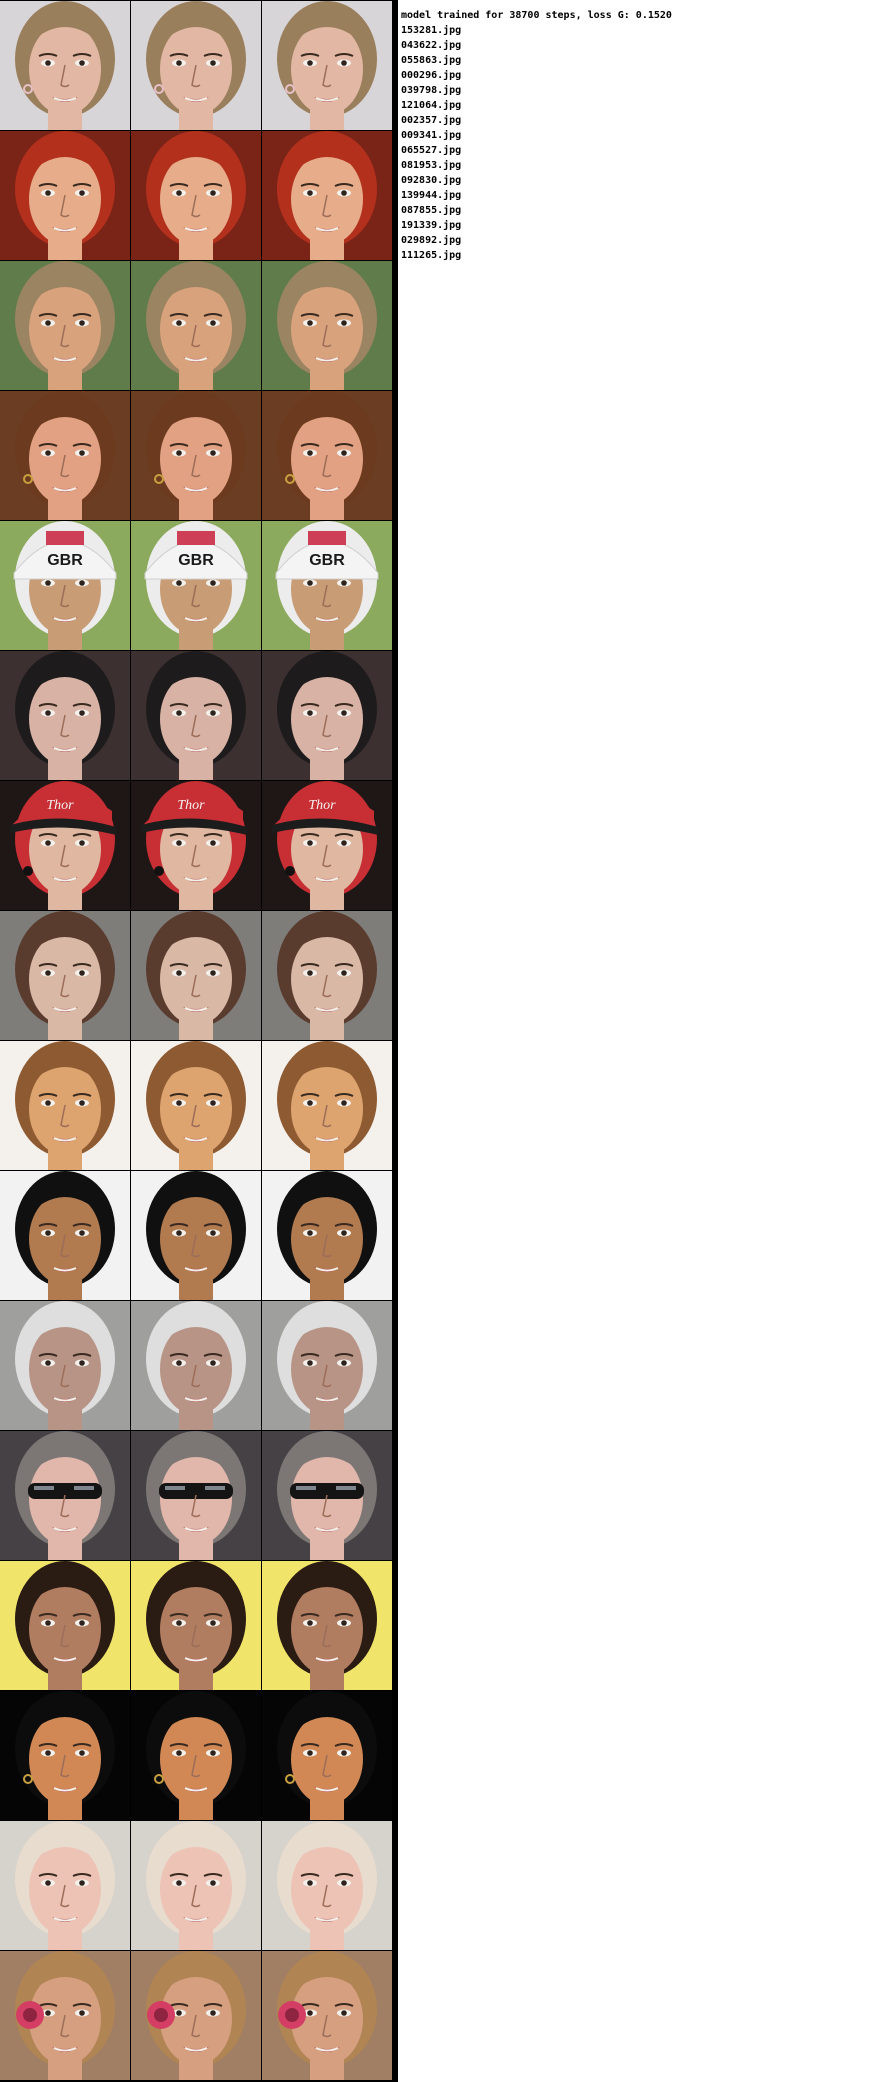  What do you see at coordinates (536, 195) in the screenshot?
I see `file-name: 139944.jpg` at bounding box center [536, 195].